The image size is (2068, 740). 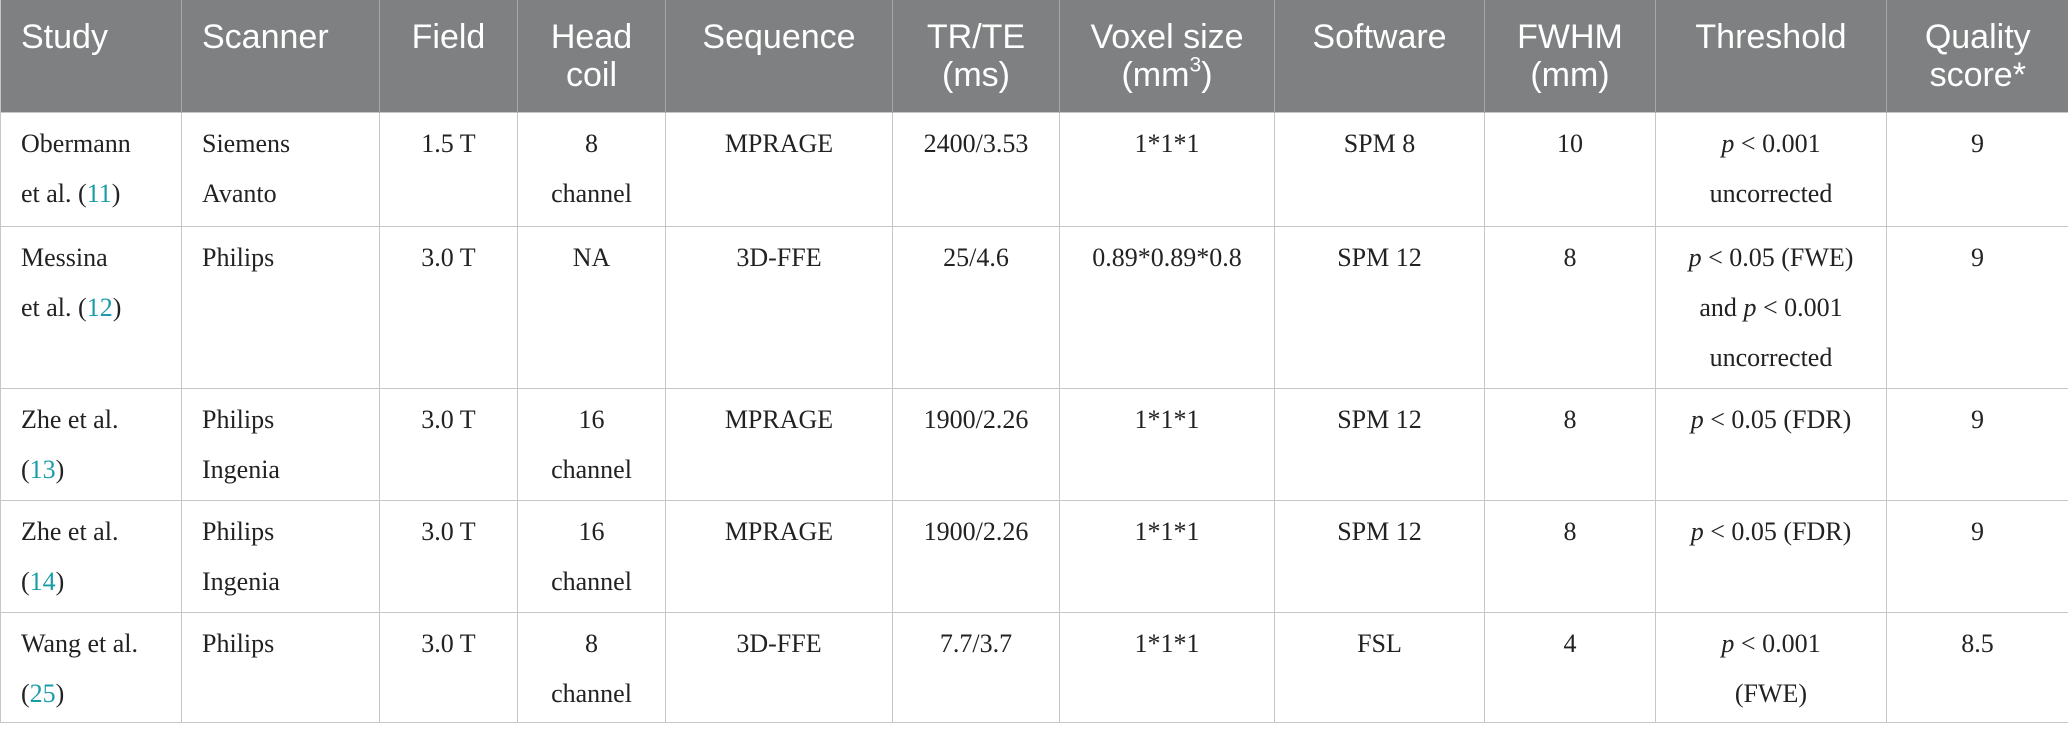 I want to click on cell-line: 16, so click(x=591, y=532).